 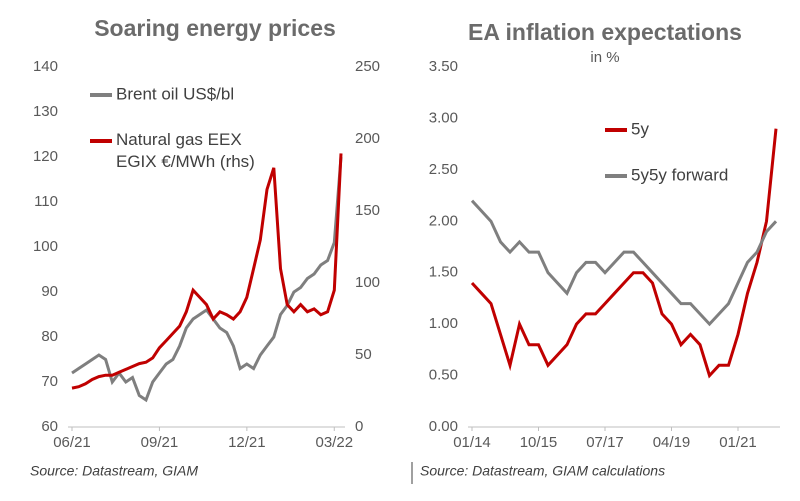 What do you see at coordinates (45, 156) in the screenshot?
I see `y-tick-label: 120` at bounding box center [45, 156].